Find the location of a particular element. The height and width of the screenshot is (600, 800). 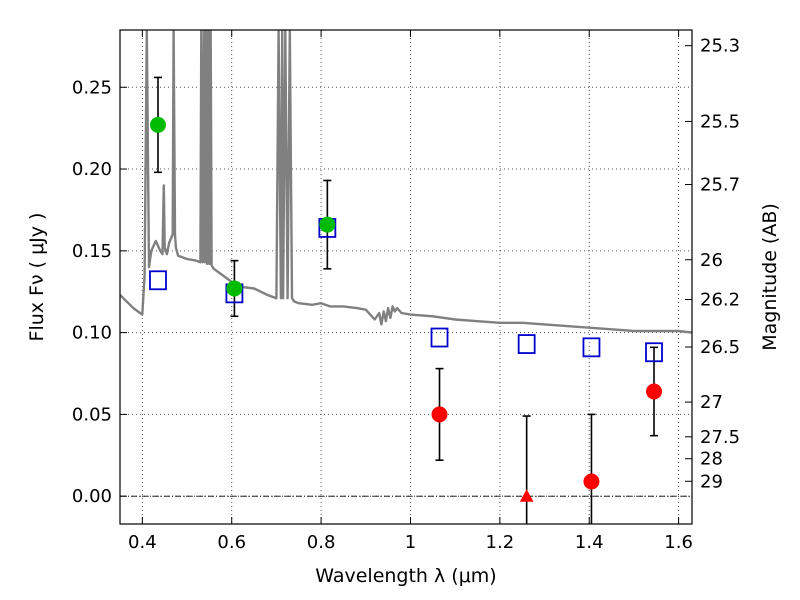

x-tick-label: 1.6 is located at coordinates (678, 542).